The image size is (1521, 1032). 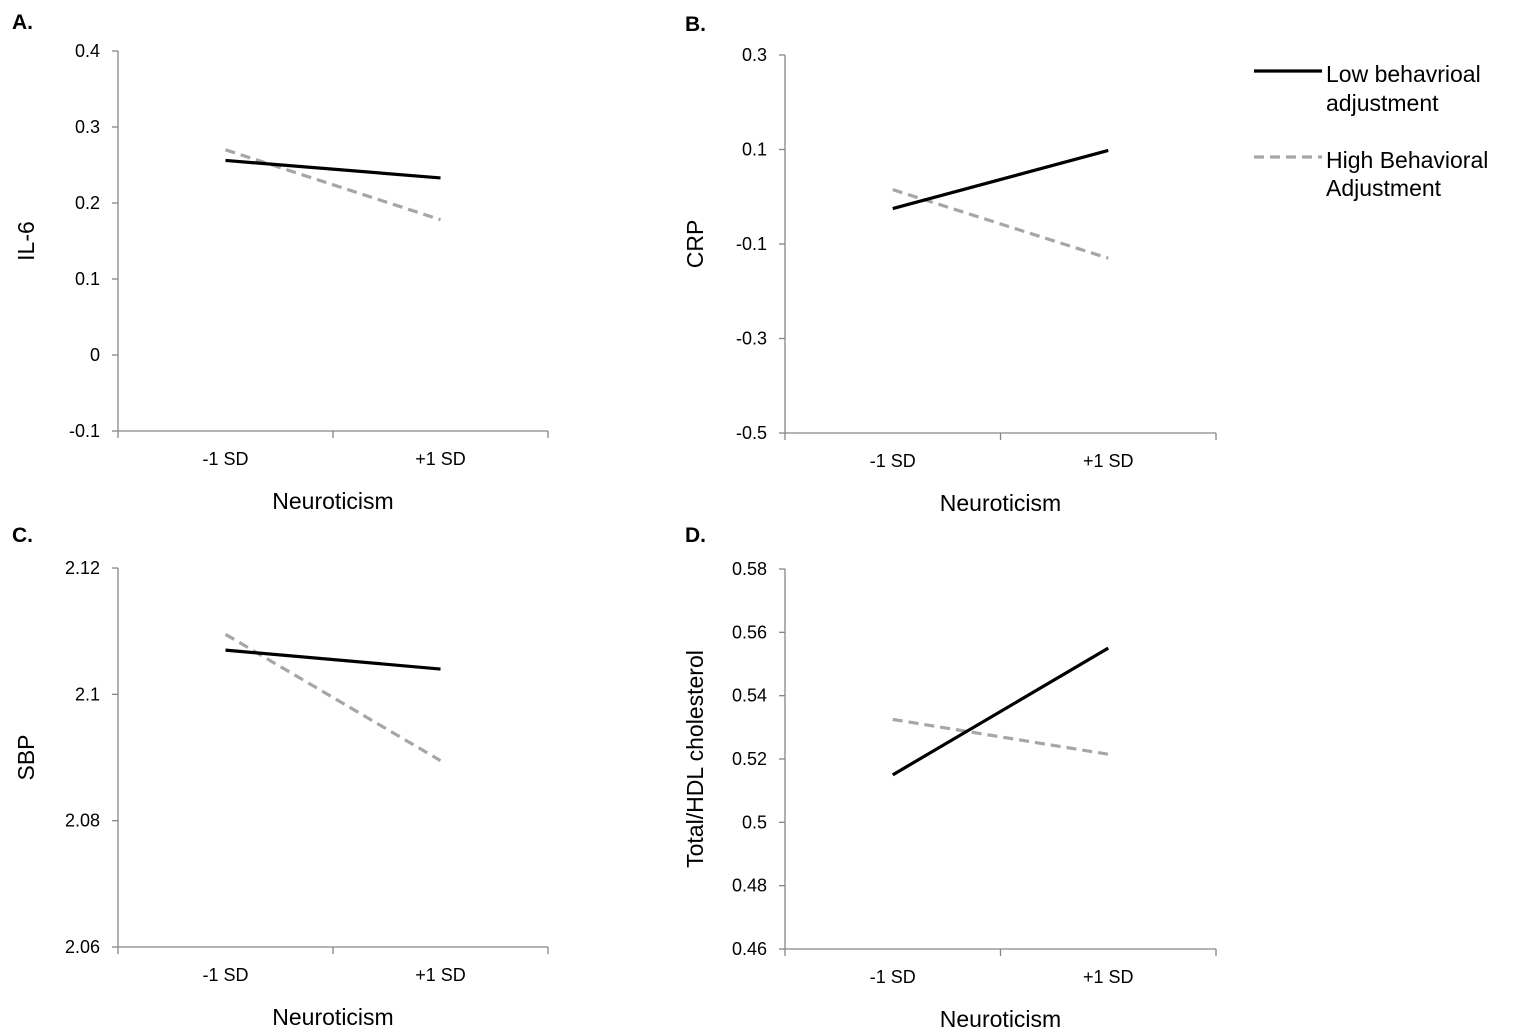 What do you see at coordinates (751, 339) in the screenshot?
I see `y-tick-label: -0.3` at bounding box center [751, 339].